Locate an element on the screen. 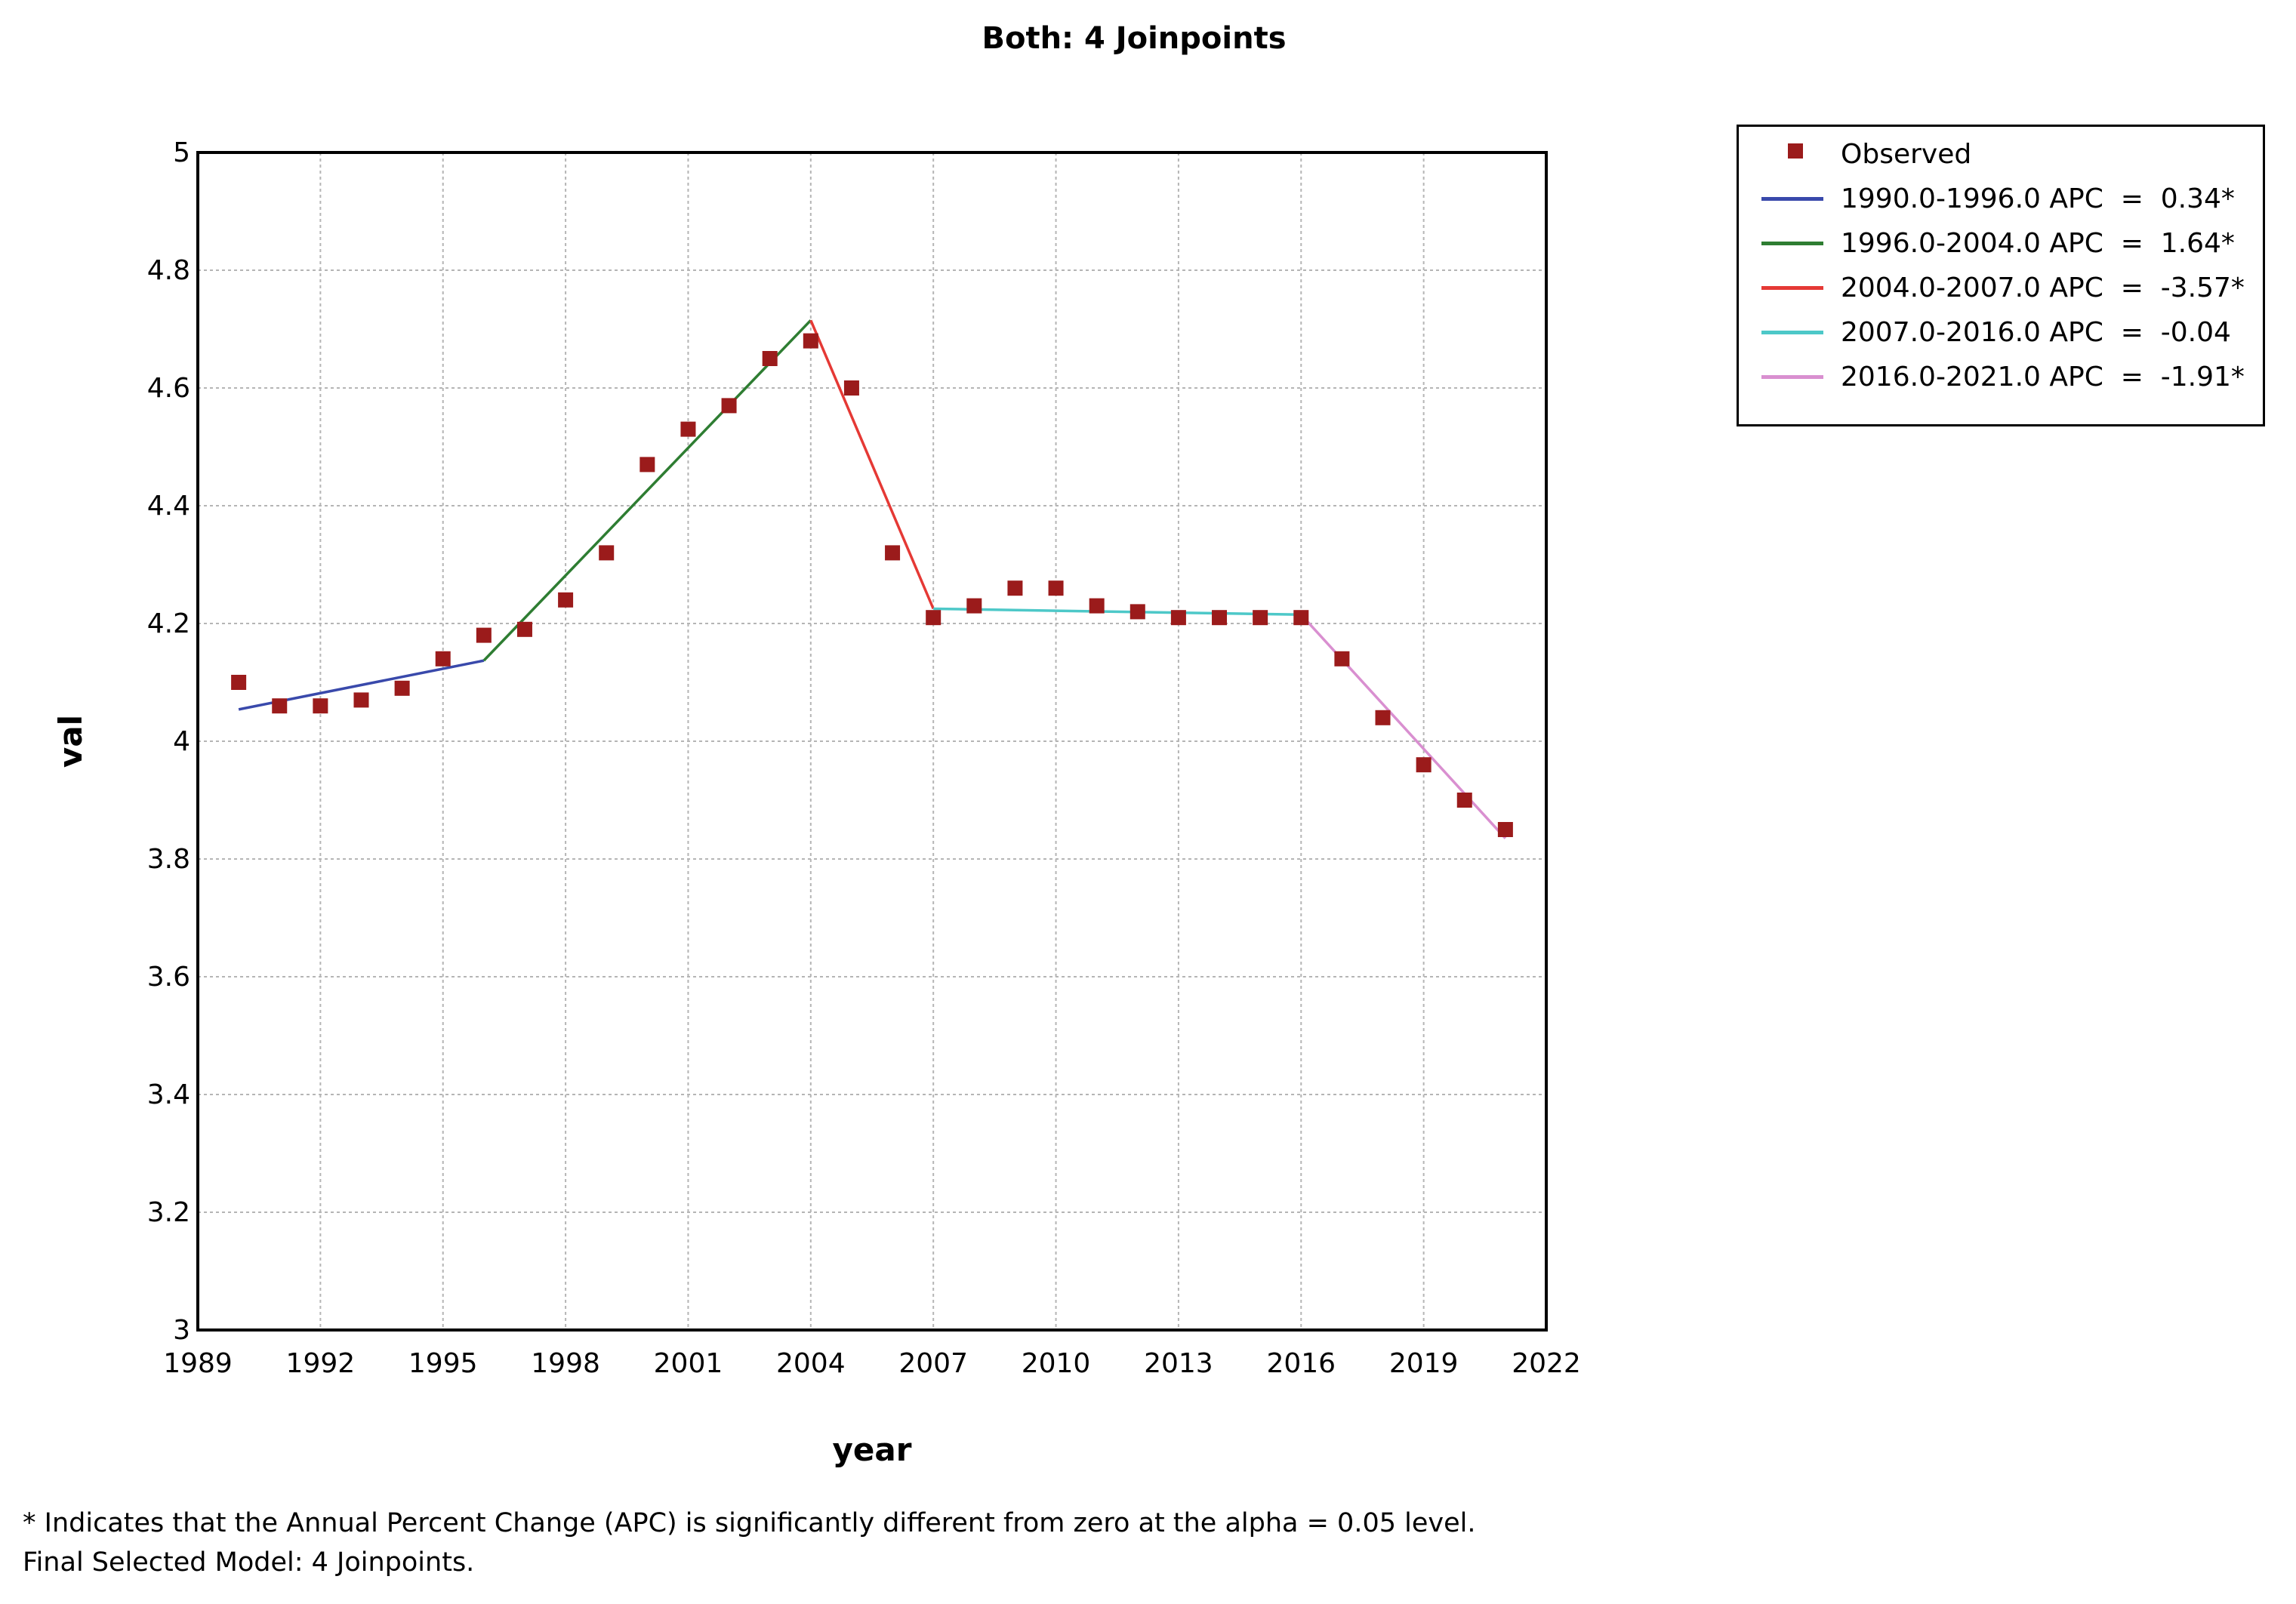  segment-5-line-icon is located at coordinates (1792, 377).